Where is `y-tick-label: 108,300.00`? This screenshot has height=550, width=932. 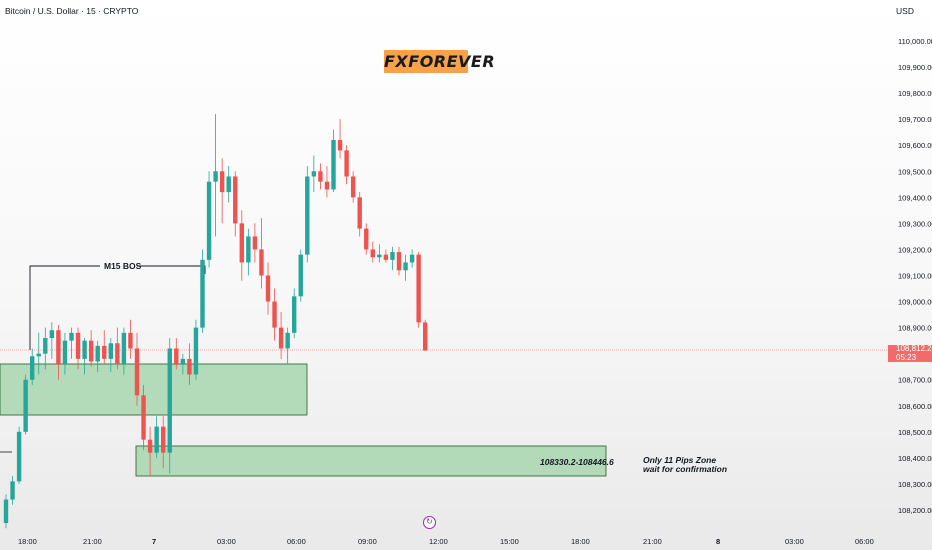
y-tick-label: 108,300.00 is located at coordinates (915, 484).